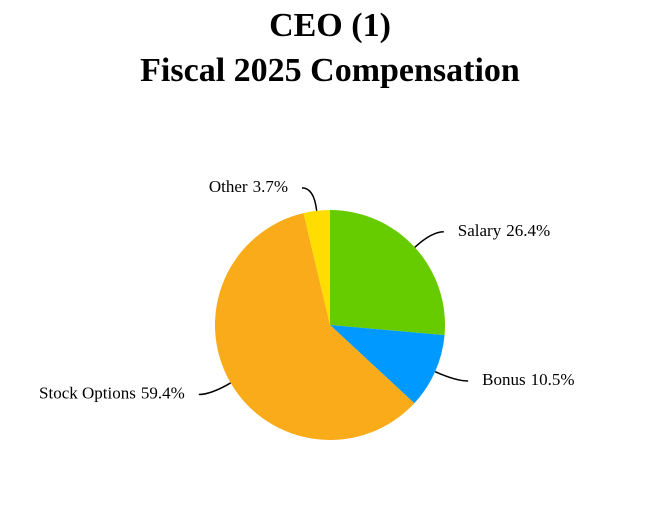 The image size is (660, 532). Describe the element at coordinates (480, 230) in the screenshot. I see `slice-category: Salary` at that location.